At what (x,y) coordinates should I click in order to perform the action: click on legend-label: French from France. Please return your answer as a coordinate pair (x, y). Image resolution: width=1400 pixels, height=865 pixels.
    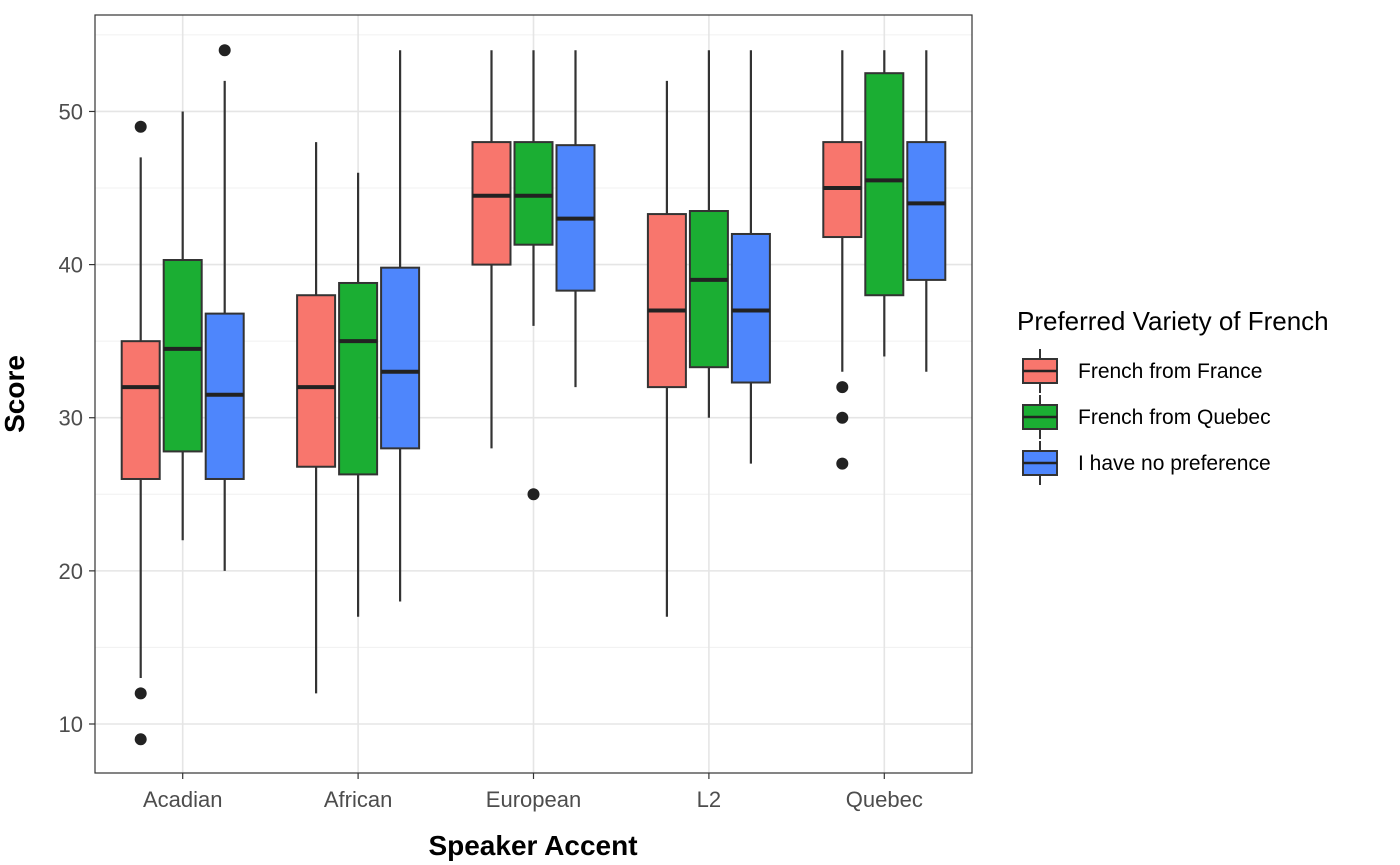
    Looking at the image, I should click on (1170, 371).